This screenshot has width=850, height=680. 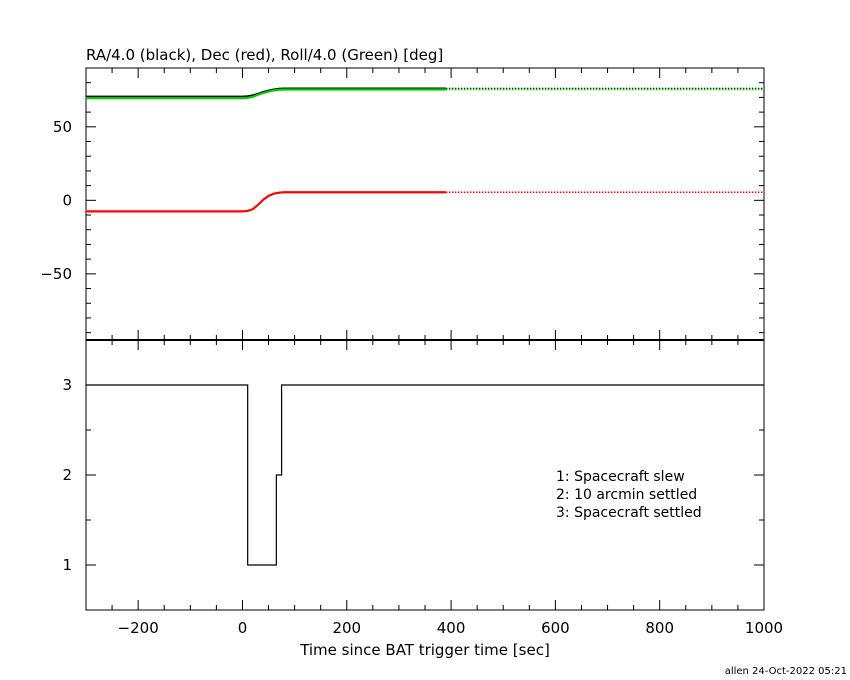 I want to click on y-tick-label: 2, so click(x=67, y=475).